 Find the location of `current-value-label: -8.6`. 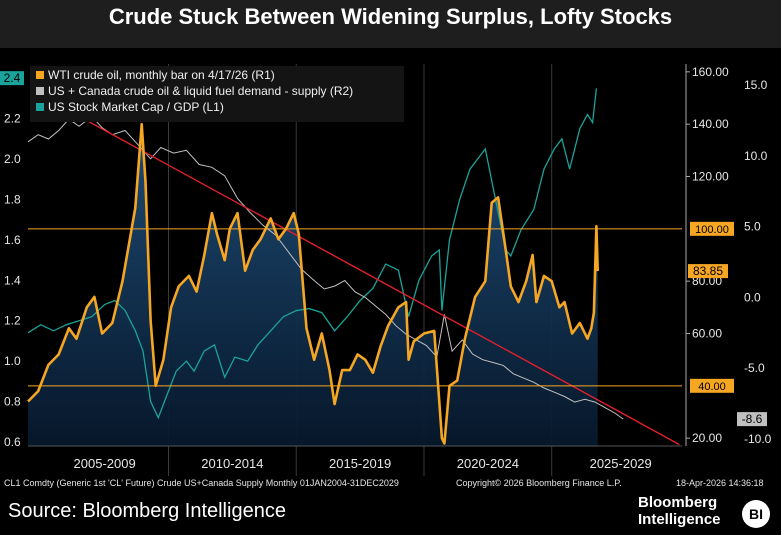

current-value-label: -8.6 is located at coordinates (752, 419).